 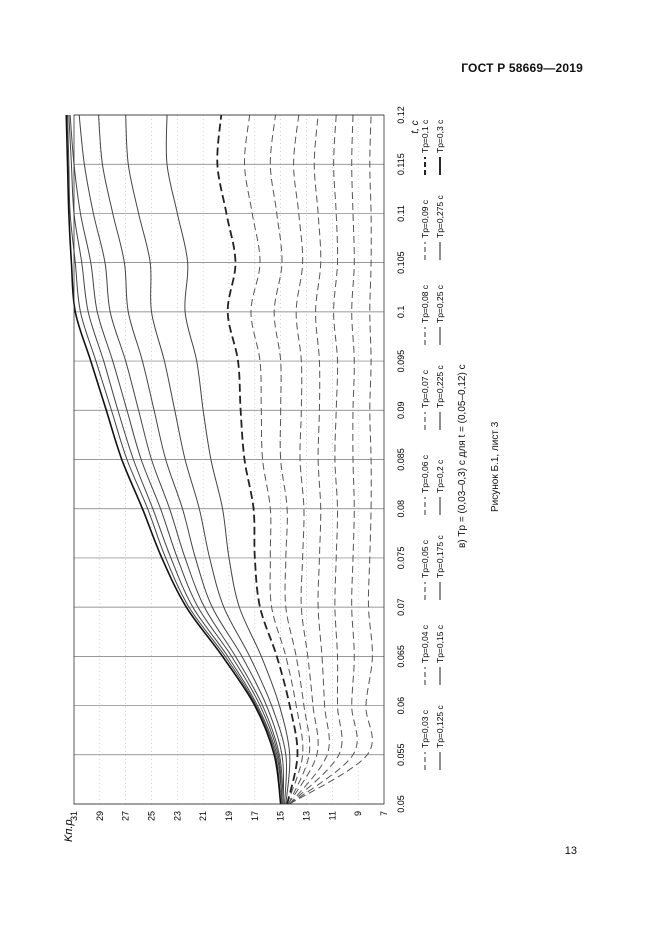 I want to click on y-tick-label: 13, so click(x=307, y=816).